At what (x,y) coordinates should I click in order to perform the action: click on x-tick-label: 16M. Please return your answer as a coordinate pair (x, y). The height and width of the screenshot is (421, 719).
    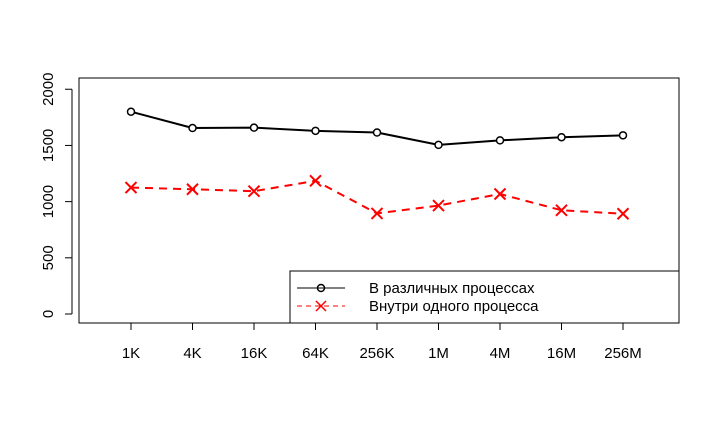
    Looking at the image, I should click on (561, 353).